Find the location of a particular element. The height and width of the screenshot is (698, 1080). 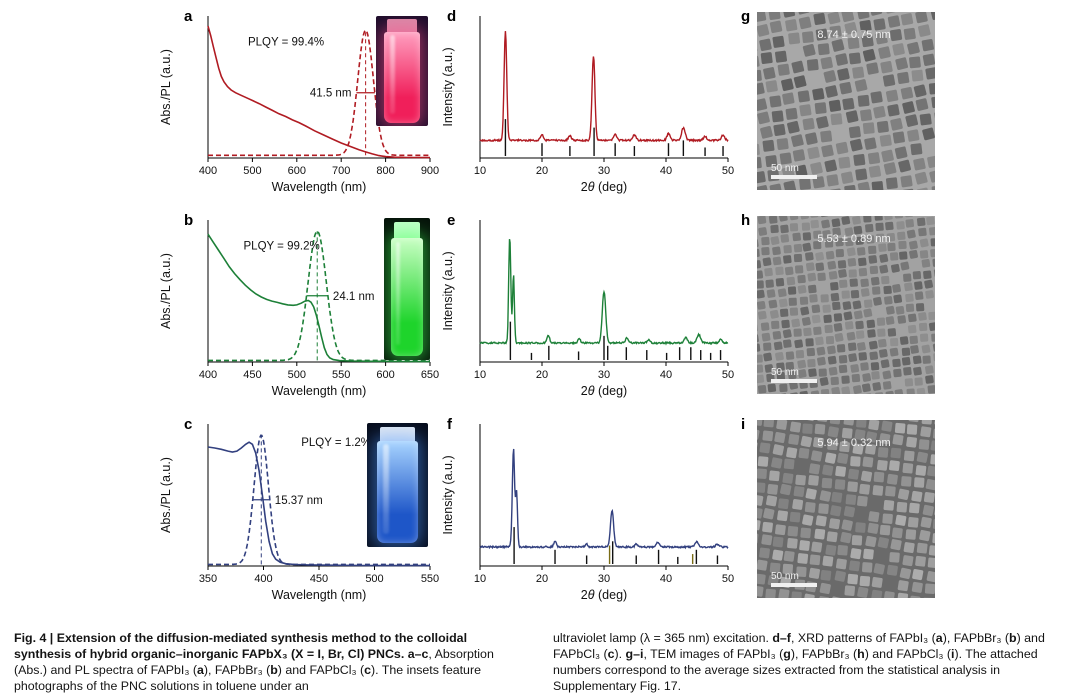

tick-label: 50 is located at coordinates (728, 375).